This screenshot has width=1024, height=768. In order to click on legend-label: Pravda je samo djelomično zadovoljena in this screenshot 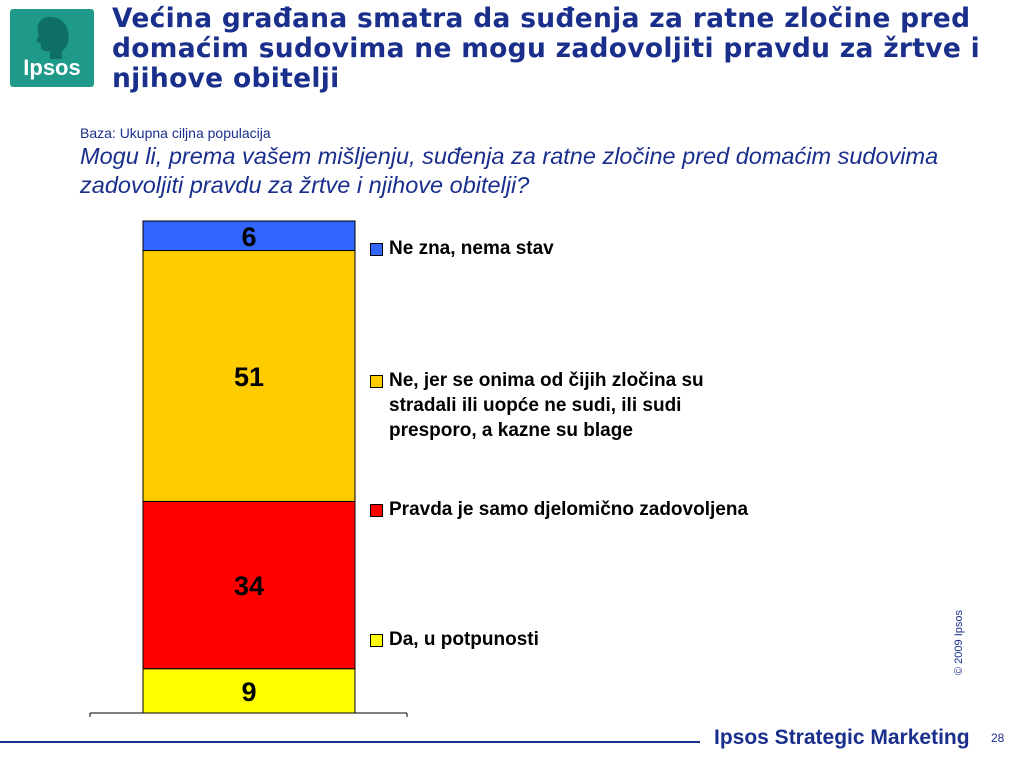, I will do `click(569, 509)`.